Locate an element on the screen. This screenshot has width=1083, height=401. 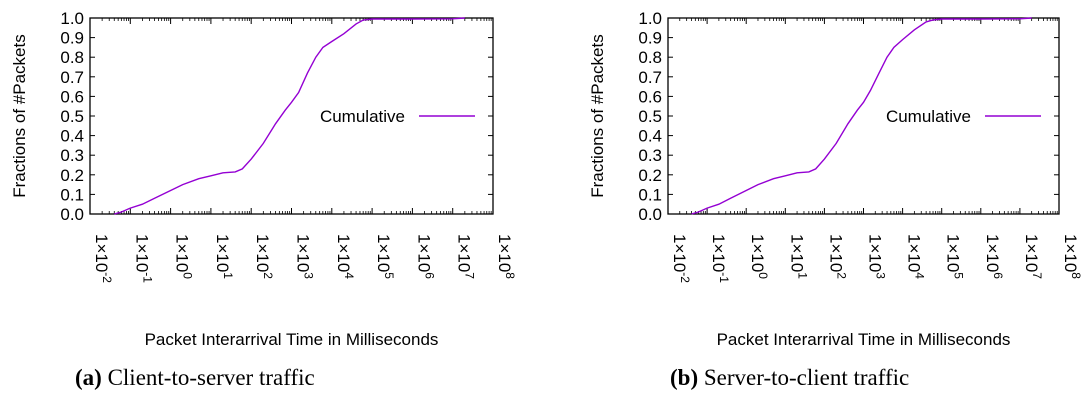
caption-tag: (a) is located at coordinates (88, 377).